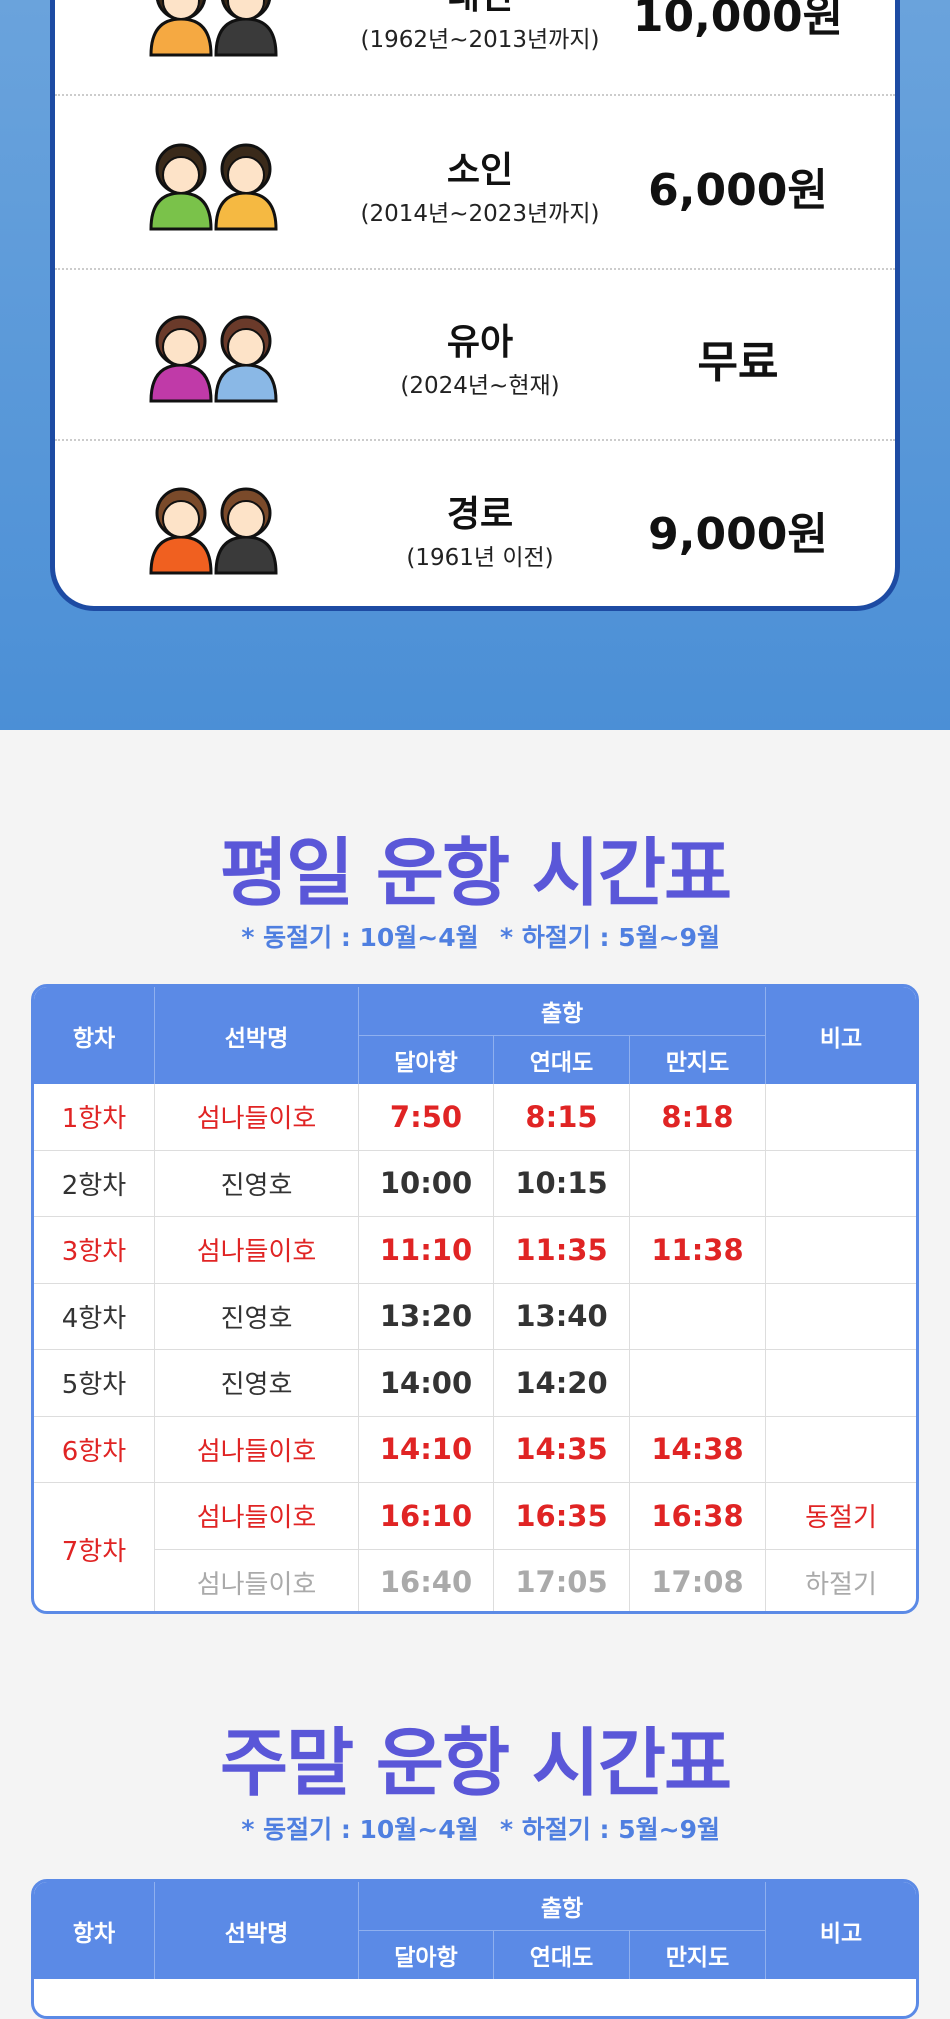 Image resolution: width=950 pixels, height=2019 pixels. Describe the element at coordinates (475, 1763) in the screenshot. I see `section-title: 주말 운항 시간표` at that location.